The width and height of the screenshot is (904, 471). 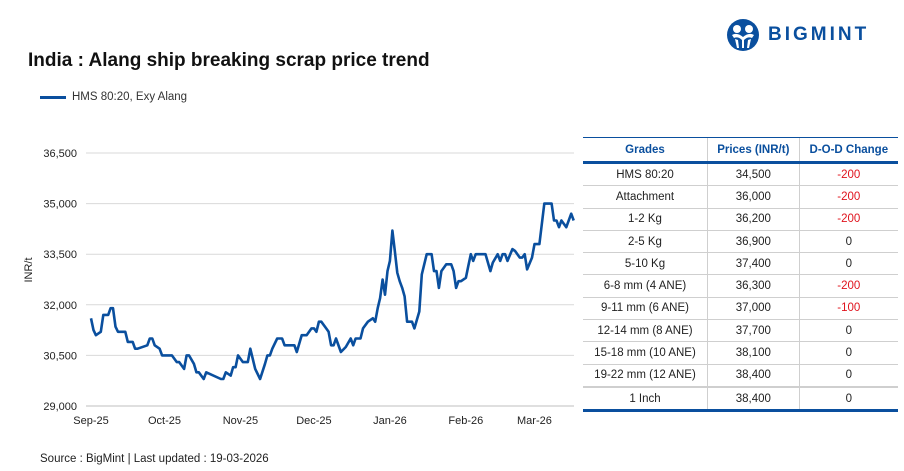 I want to click on cell-grade: 5-10 Kg, so click(x=645, y=264).